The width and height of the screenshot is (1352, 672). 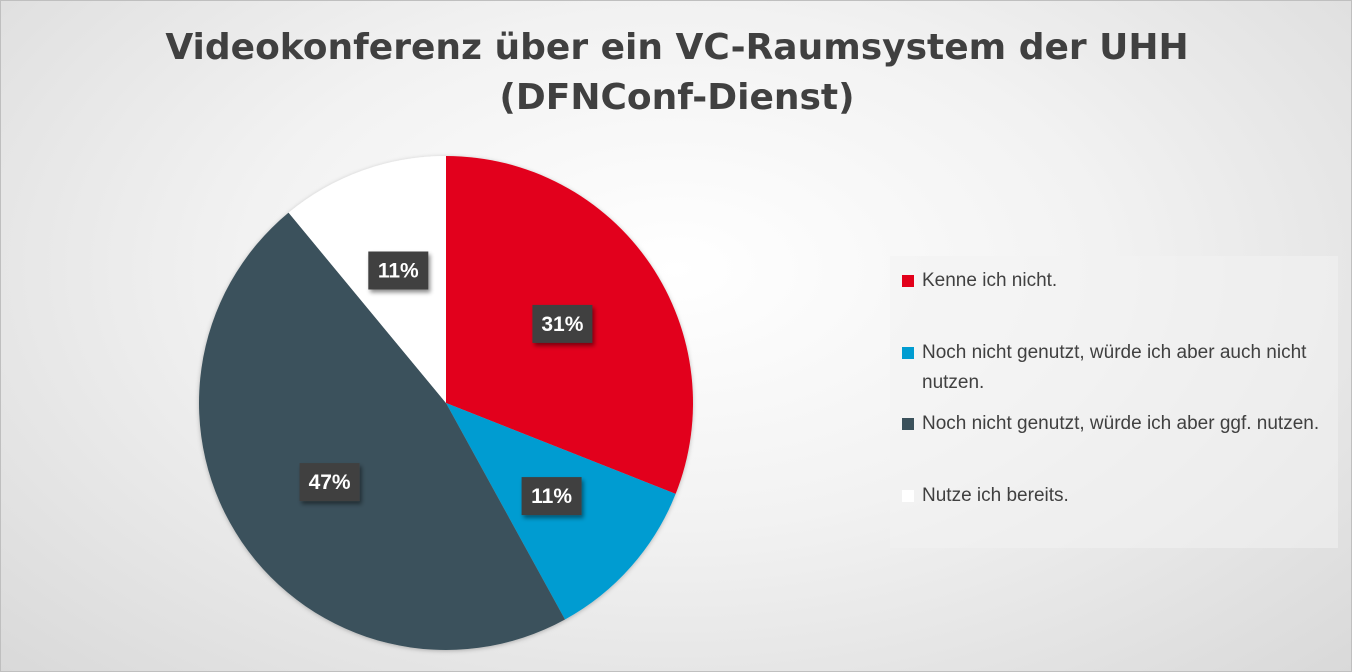 I want to click on legend-label: Kenne ich nicht., so click(x=990, y=280).